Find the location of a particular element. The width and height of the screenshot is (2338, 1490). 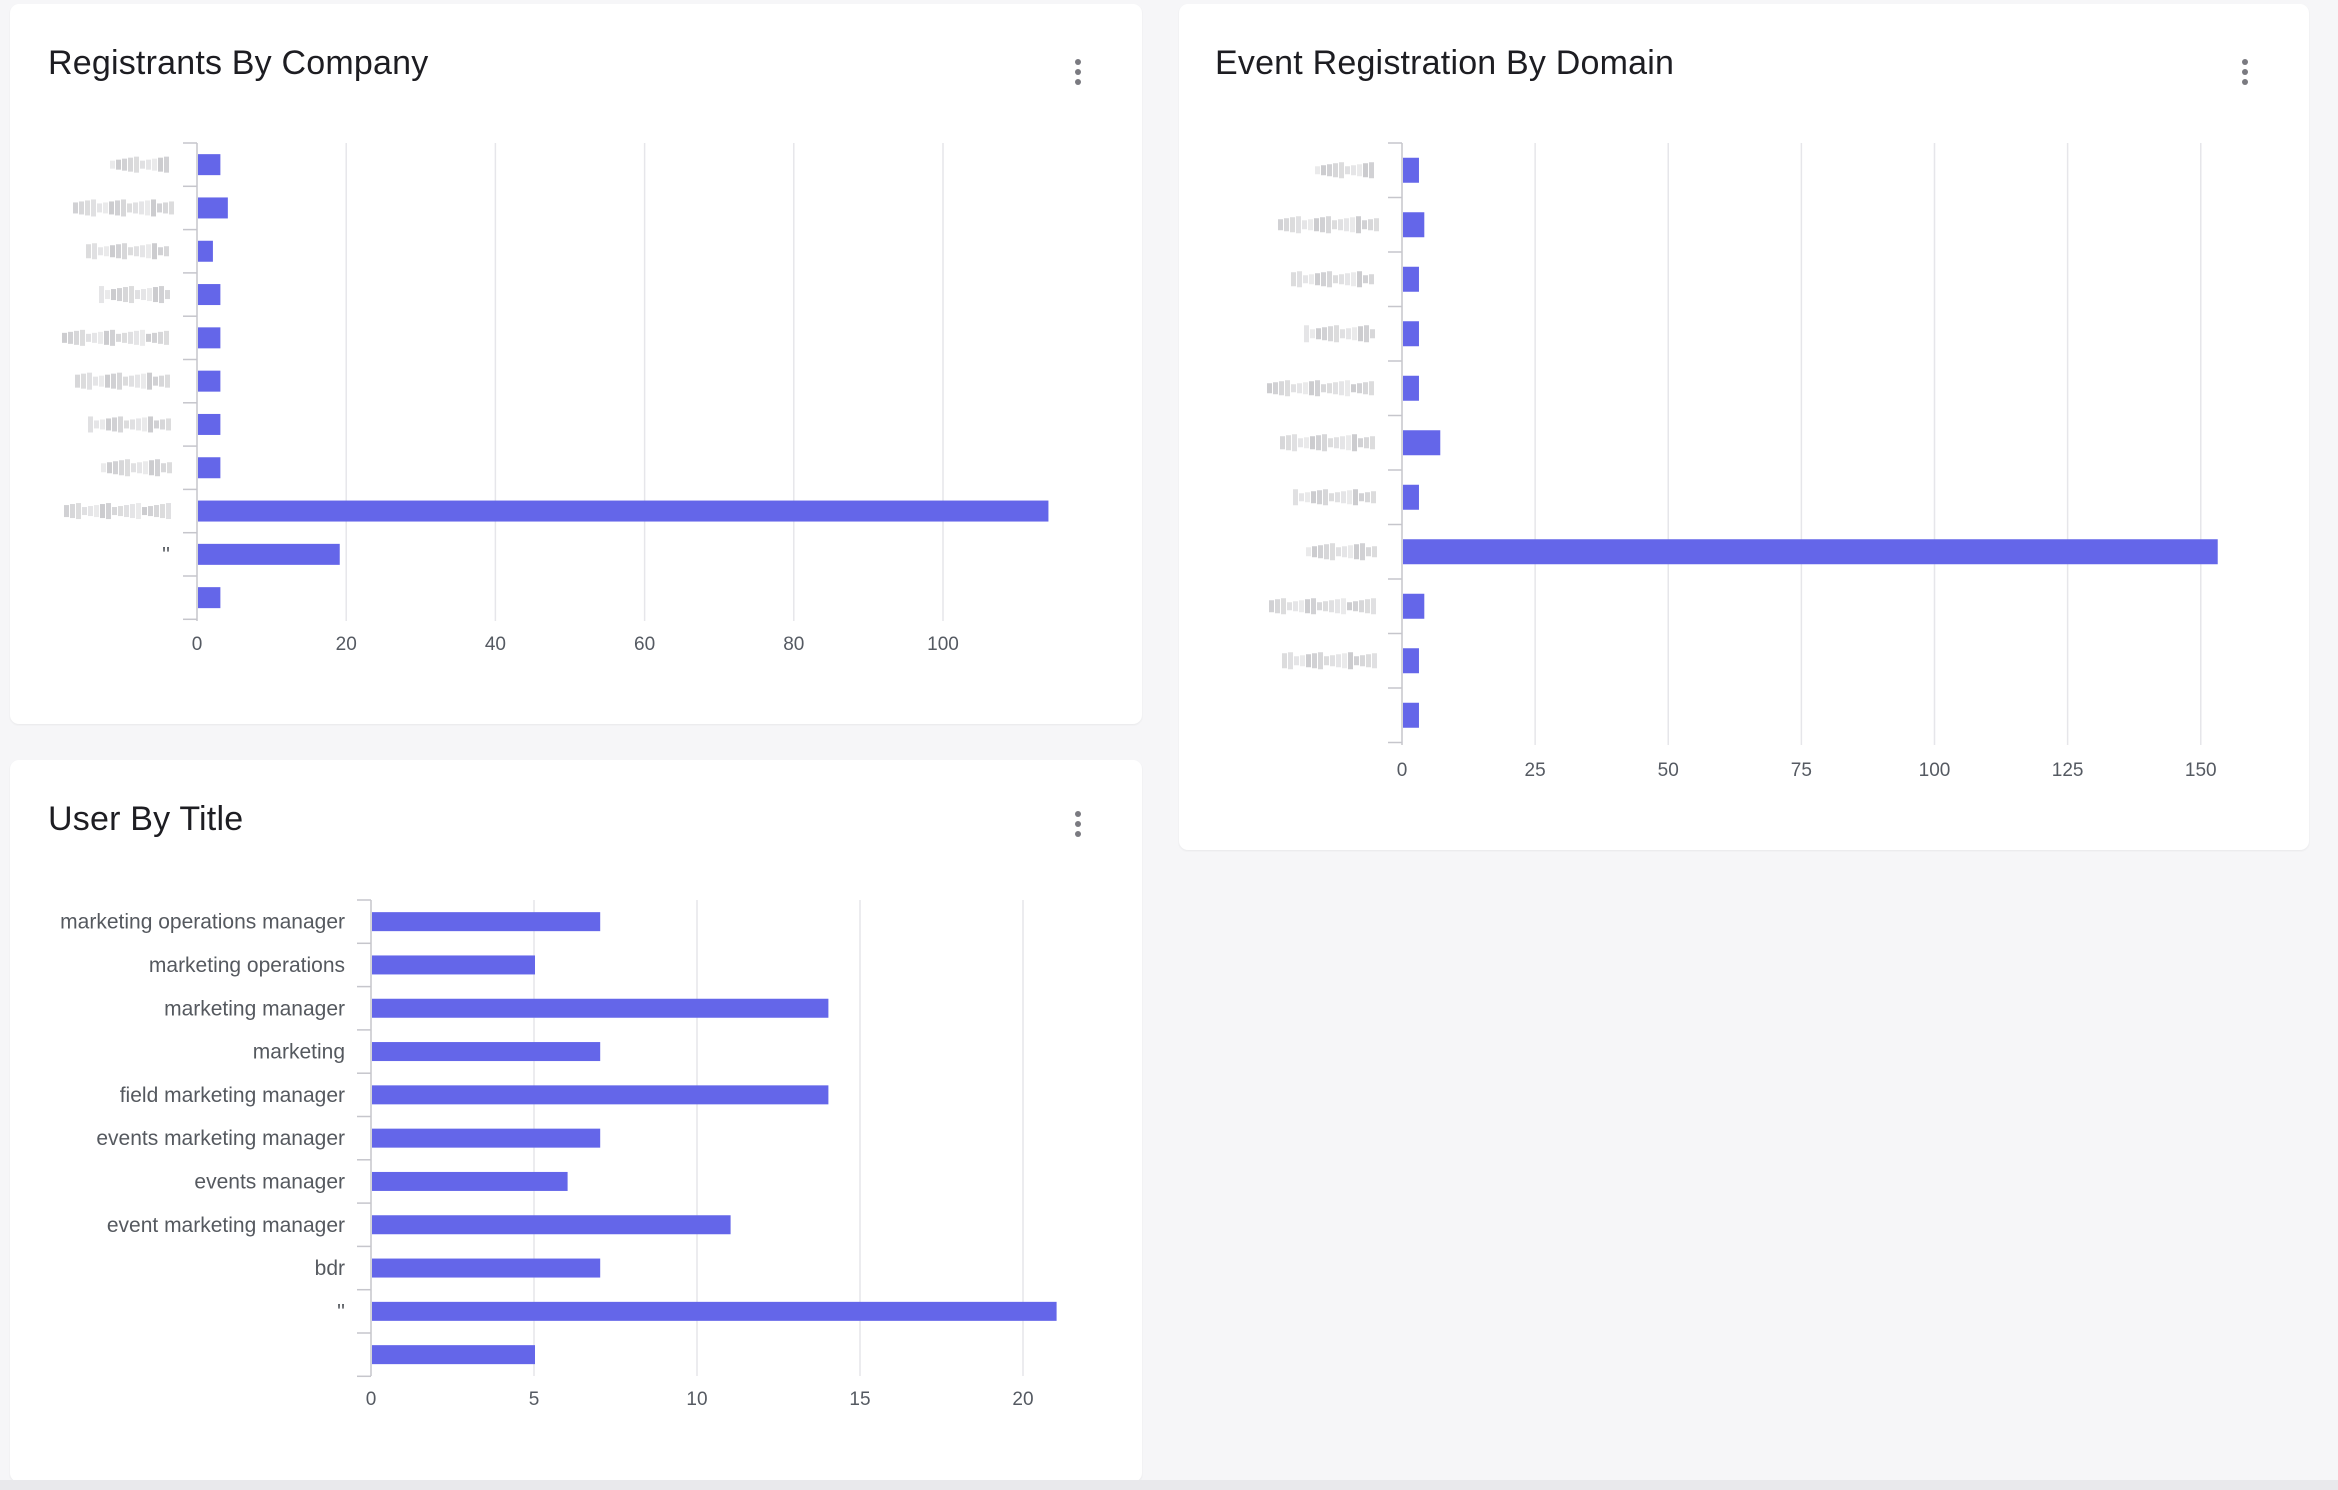

card-title: Event Registration By Domain is located at coordinates (1445, 63).